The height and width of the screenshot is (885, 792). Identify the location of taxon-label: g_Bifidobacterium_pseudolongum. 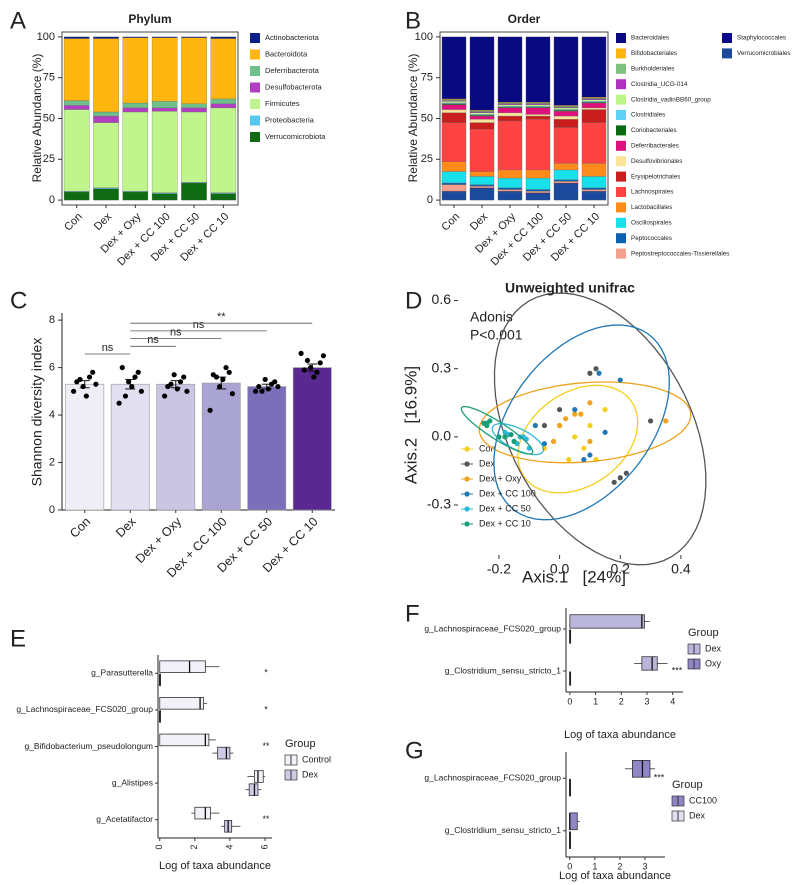
(88, 746).